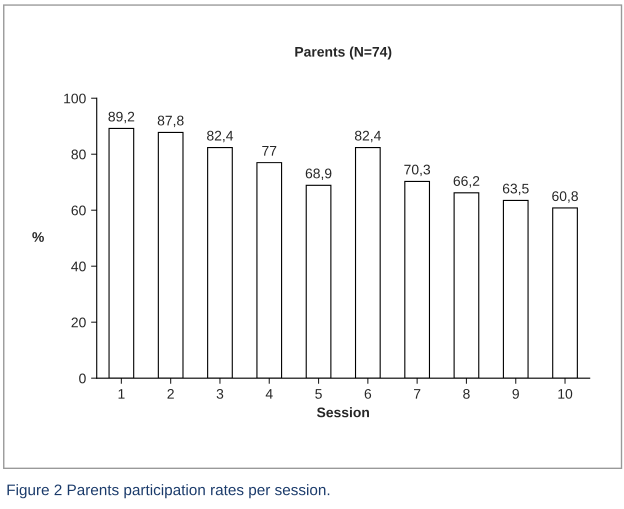 The width and height of the screenshot is (624, 509). Describe the element at coordinates (318, 394) in the screenshot. I see `x-tick-label: 5` at that location.